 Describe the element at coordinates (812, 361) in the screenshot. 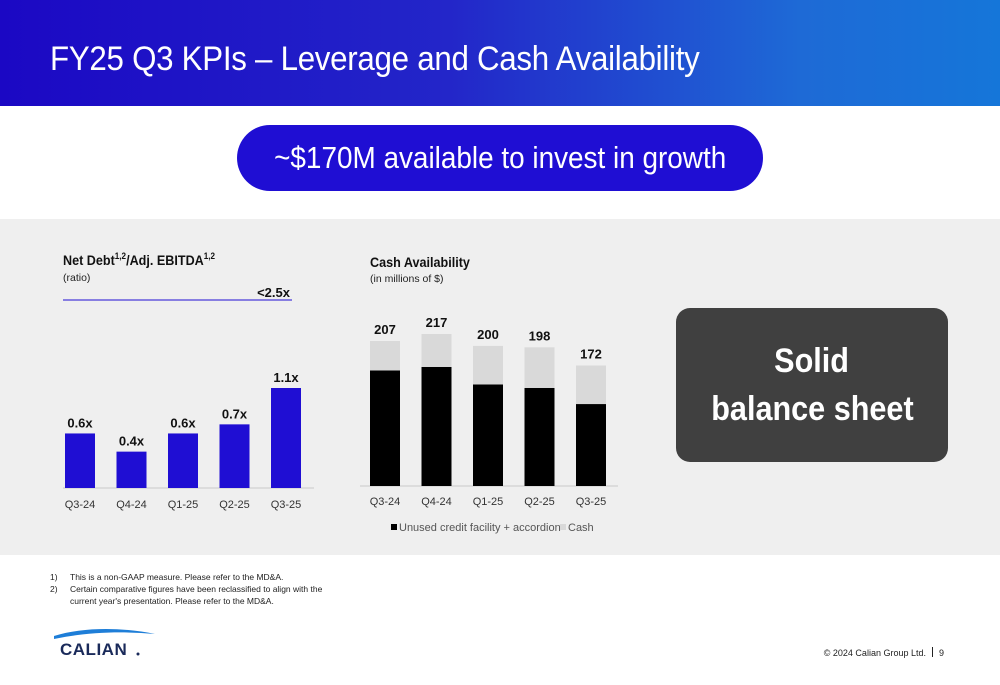

I see `callout-line-1: Solid` at that location.